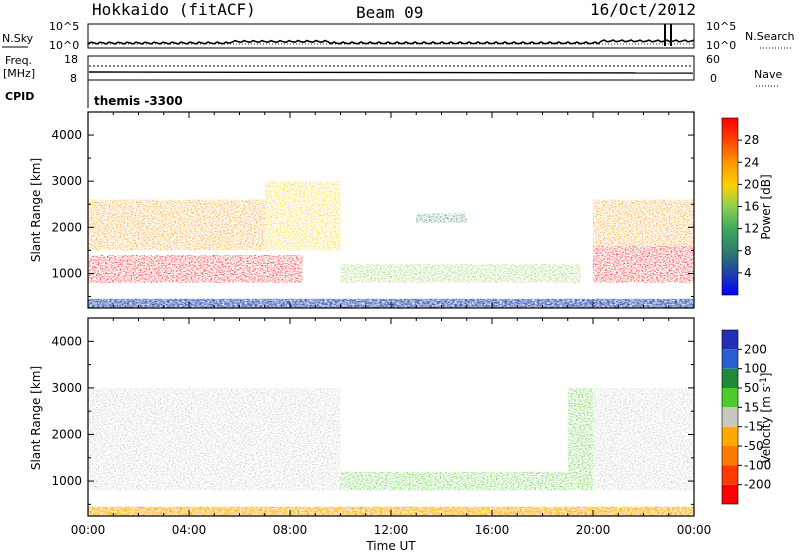 The image size is (800, 554). I want to click on date-label: 16/Oct/2012, so click(643, 9).